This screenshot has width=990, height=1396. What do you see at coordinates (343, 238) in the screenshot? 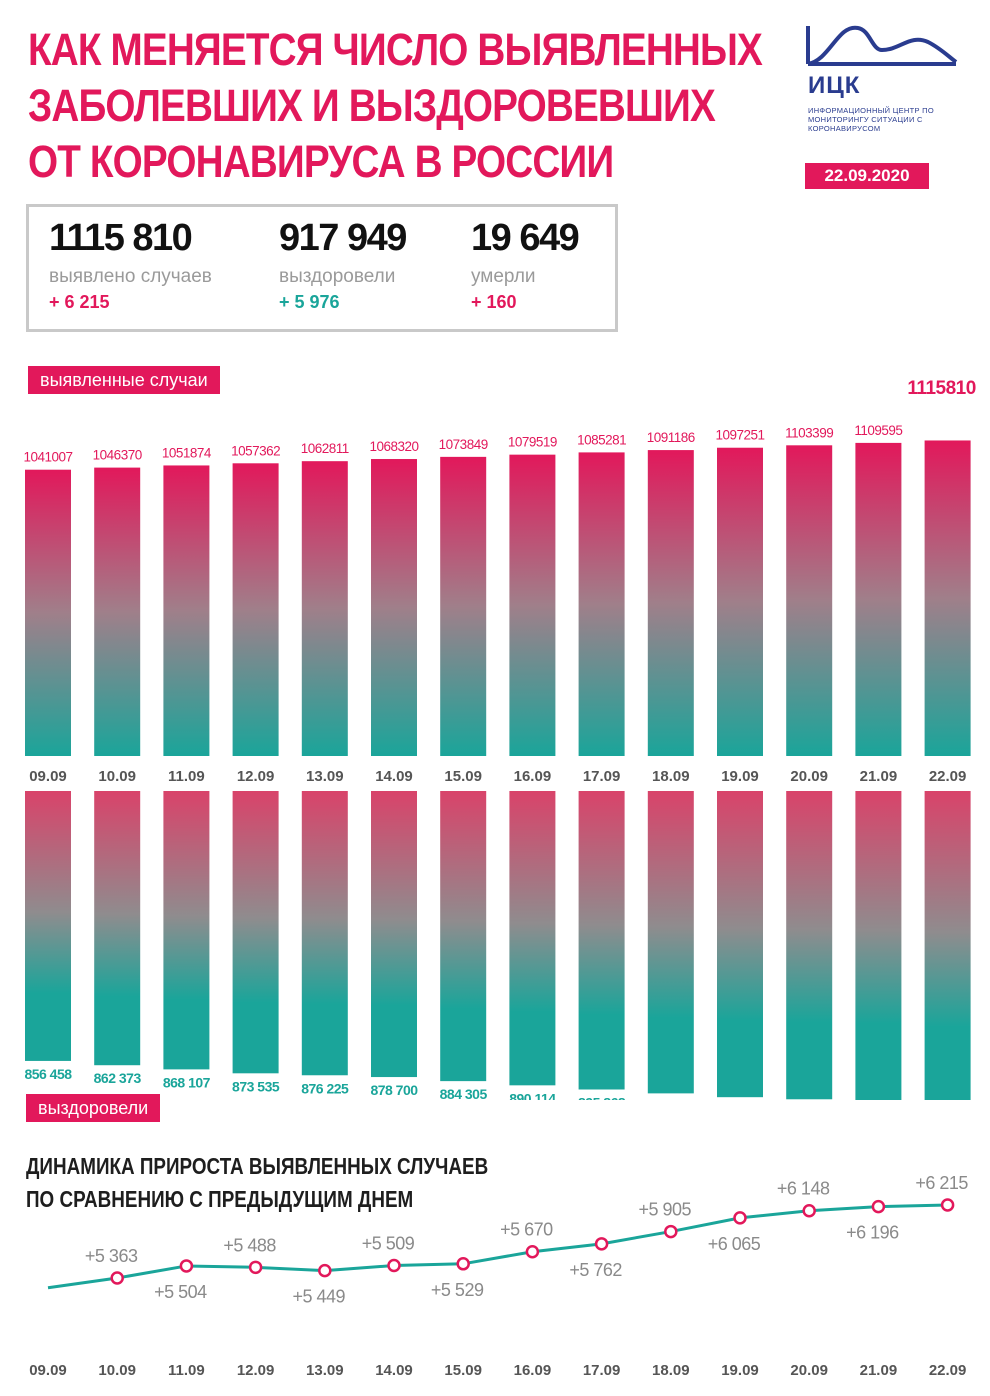
I see `stat-recovered-value: 917 949` at bounding box center [343, 238].